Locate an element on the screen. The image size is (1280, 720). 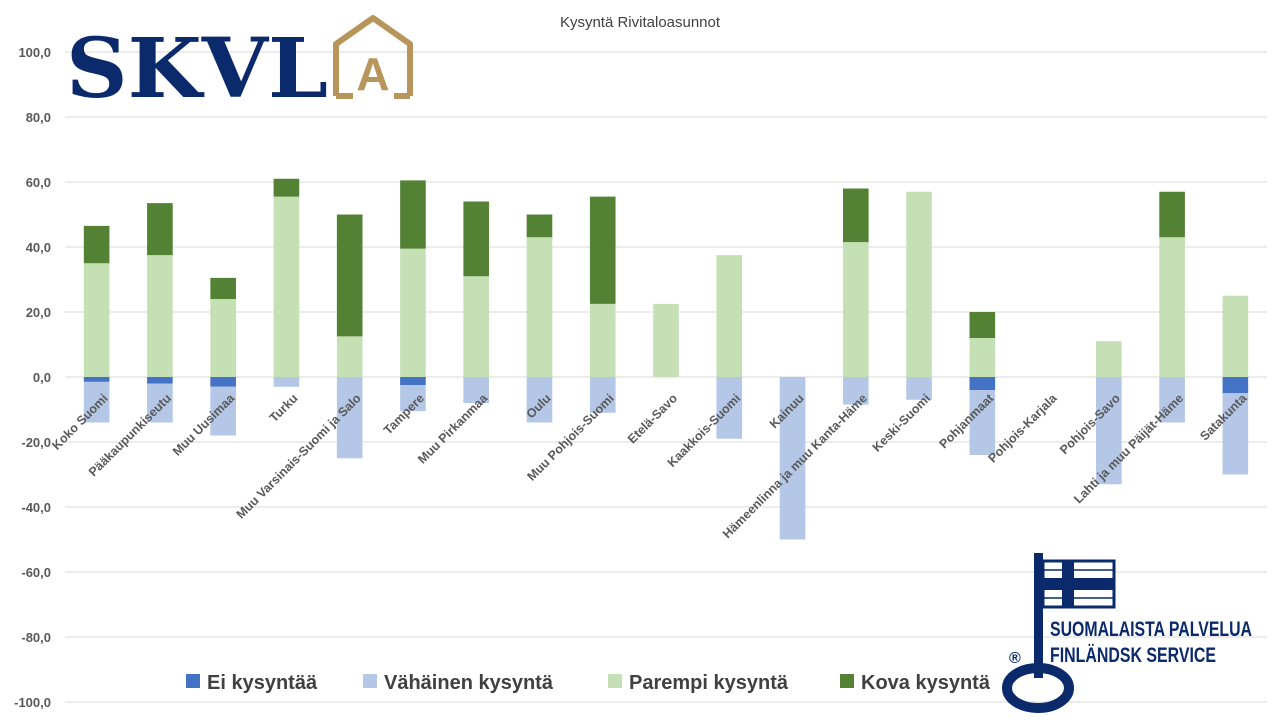
legend-label-parempi: Parempi kysyntä is located at coordinates (709, 683).